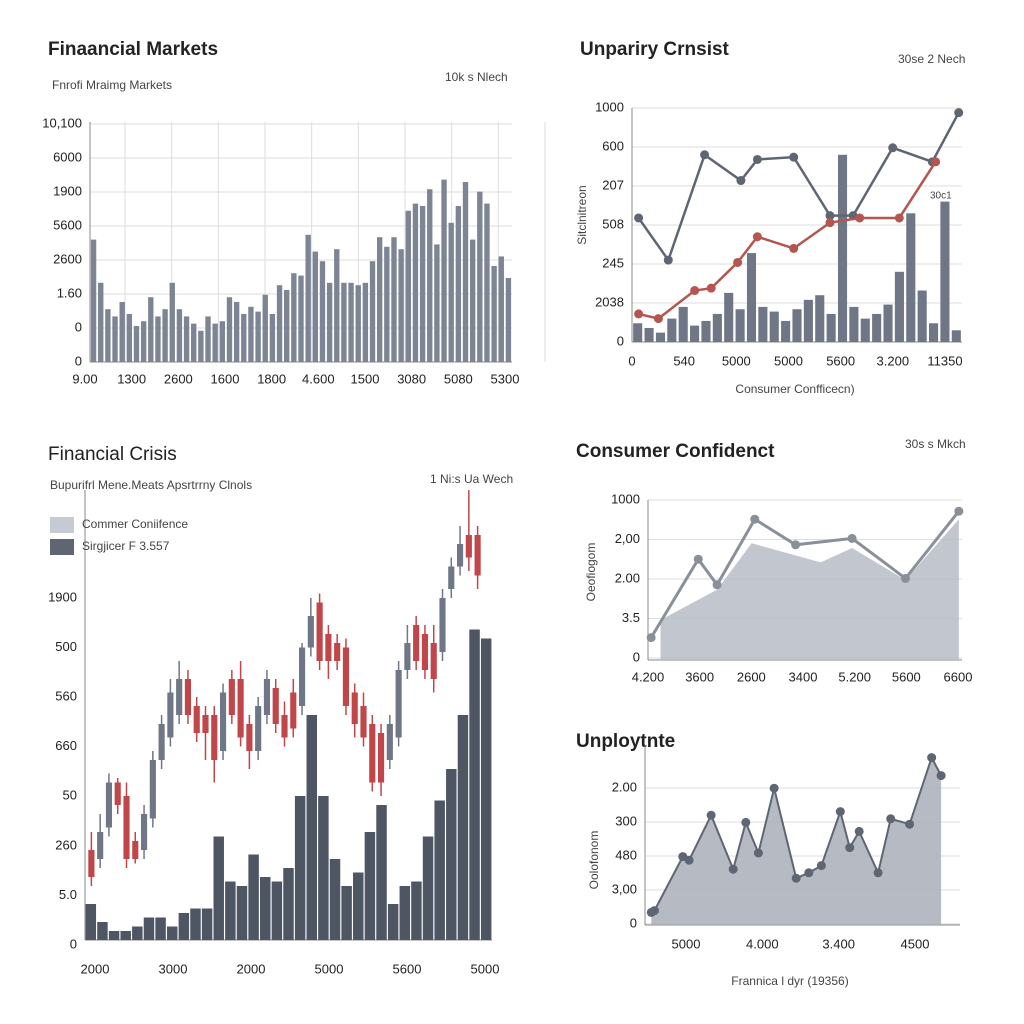  I want to click on x-tick-label: 2000, so click(95, 968).